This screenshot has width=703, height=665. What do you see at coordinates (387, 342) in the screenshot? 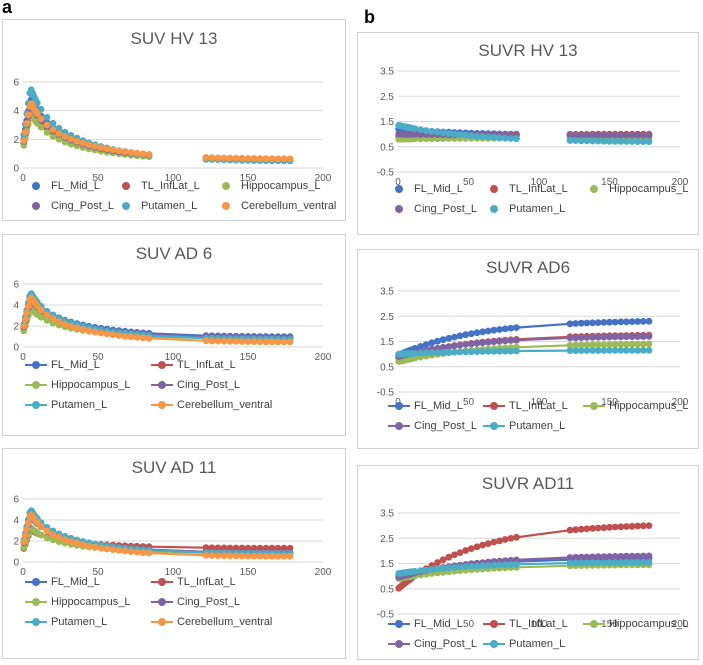
I see `y-tick-label: 1.5` at bounding box center [387, 342].